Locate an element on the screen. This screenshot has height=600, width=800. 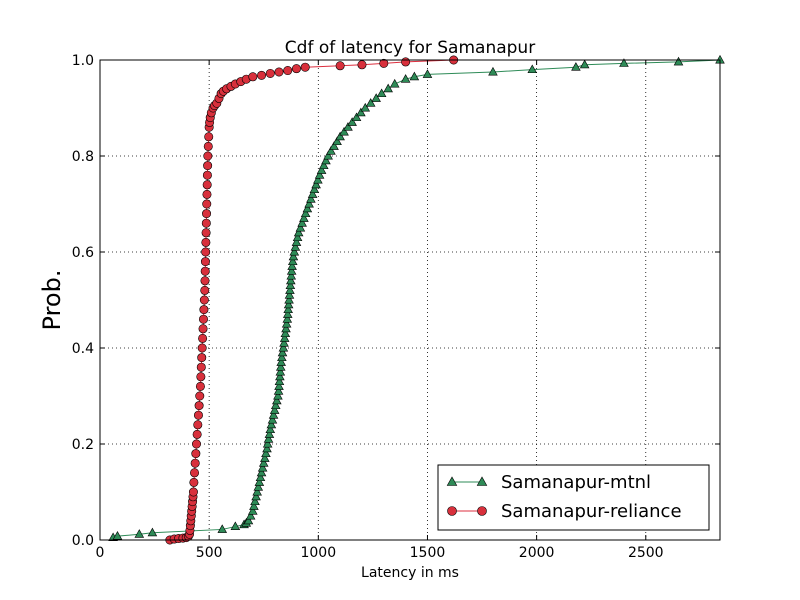
legend-marker-reliance-end is located at coordinates (482, 511).